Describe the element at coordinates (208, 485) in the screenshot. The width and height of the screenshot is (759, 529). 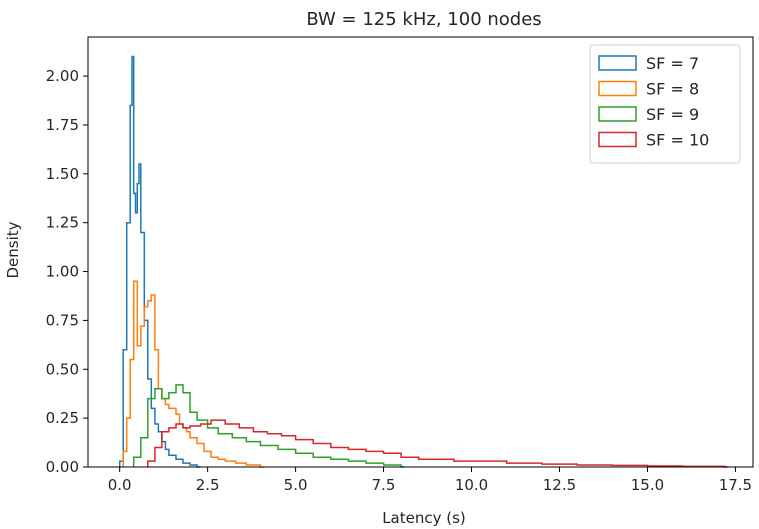
I see `x-tick-label: 2.5` at that location.